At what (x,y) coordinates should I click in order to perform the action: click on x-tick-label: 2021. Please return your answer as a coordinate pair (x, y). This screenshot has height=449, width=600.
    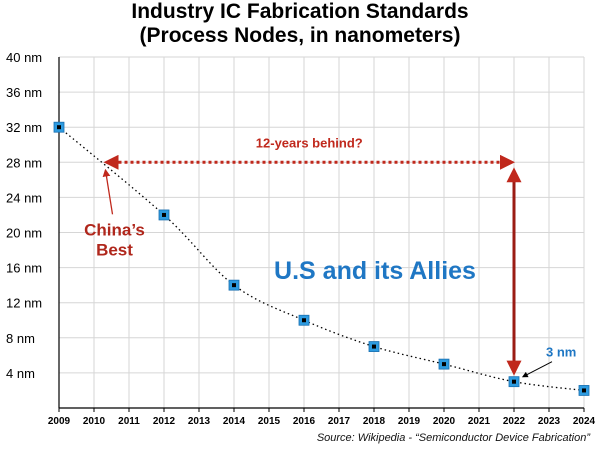
    Looking at the image, I should click on (479, 421).